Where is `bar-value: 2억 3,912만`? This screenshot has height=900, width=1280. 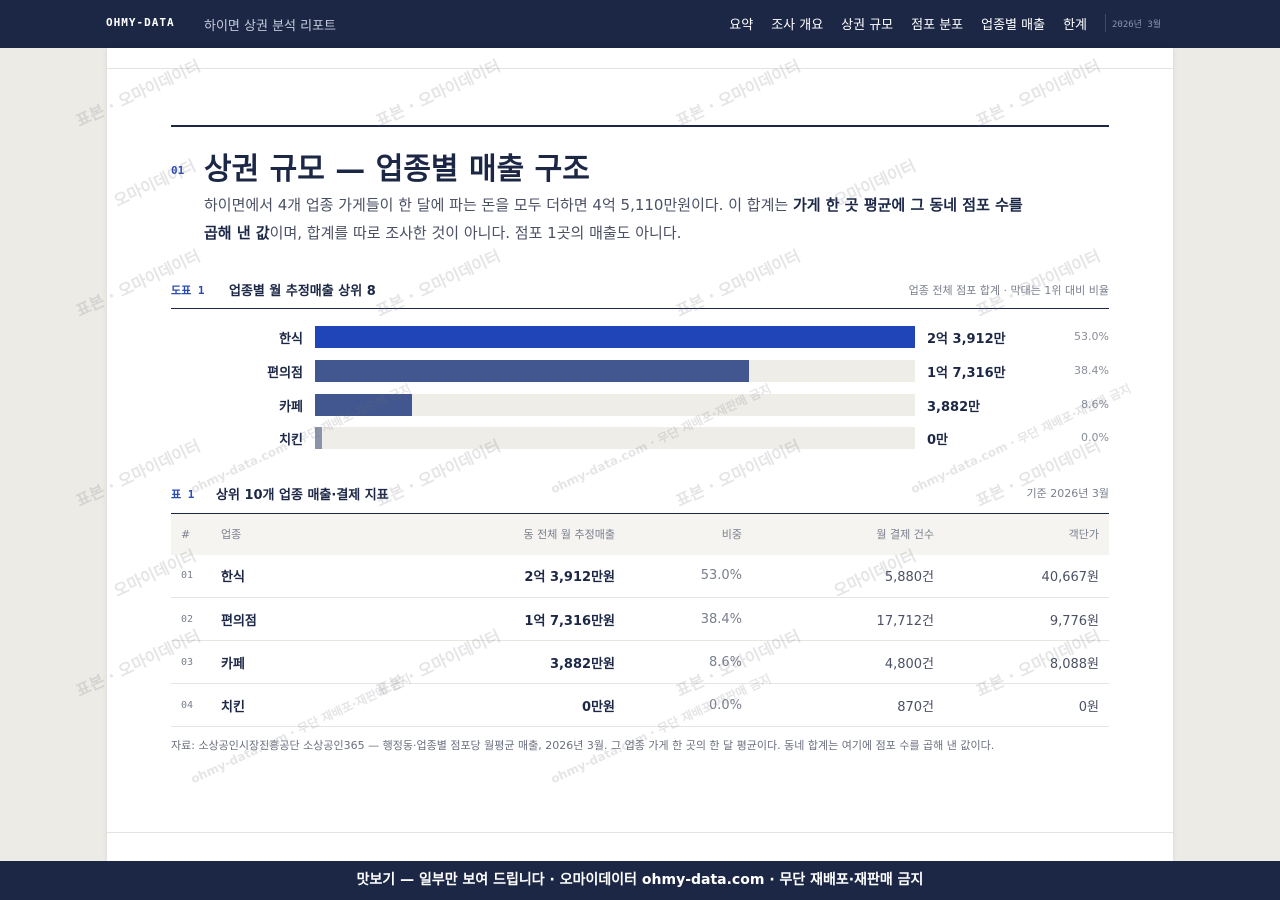 bar-value: 2억 3,912만 is located at coordinates (966, 339).